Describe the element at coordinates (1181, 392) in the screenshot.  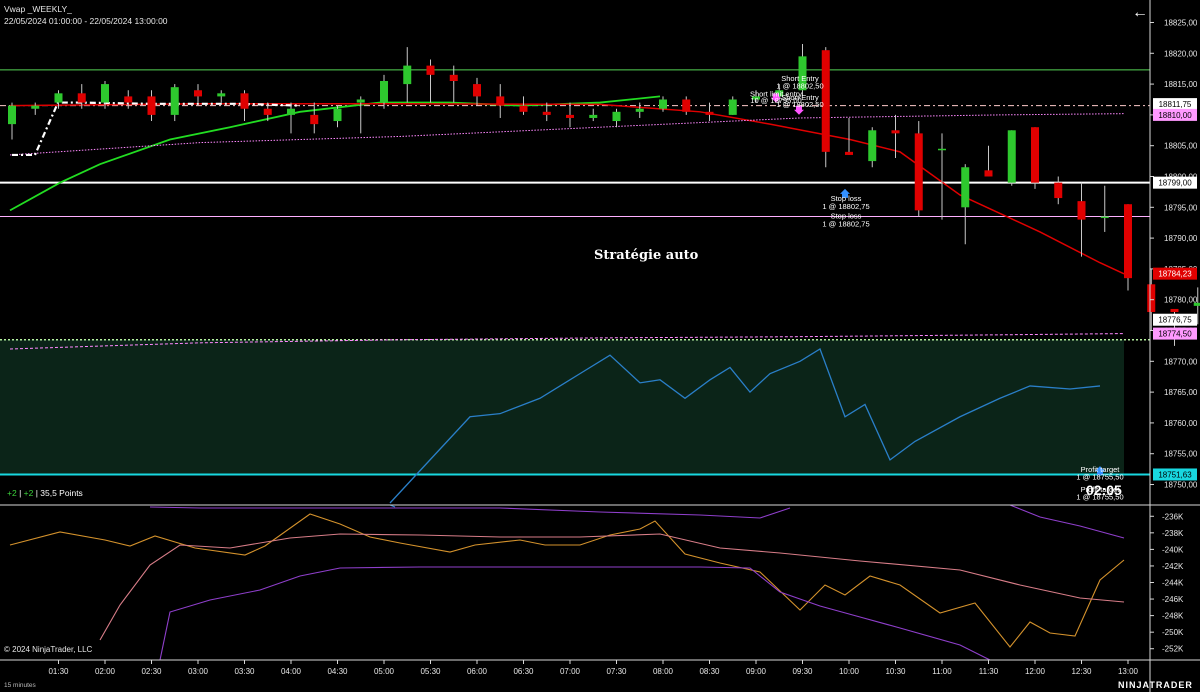
I see `price-tick-label: 18765,00` at that location.